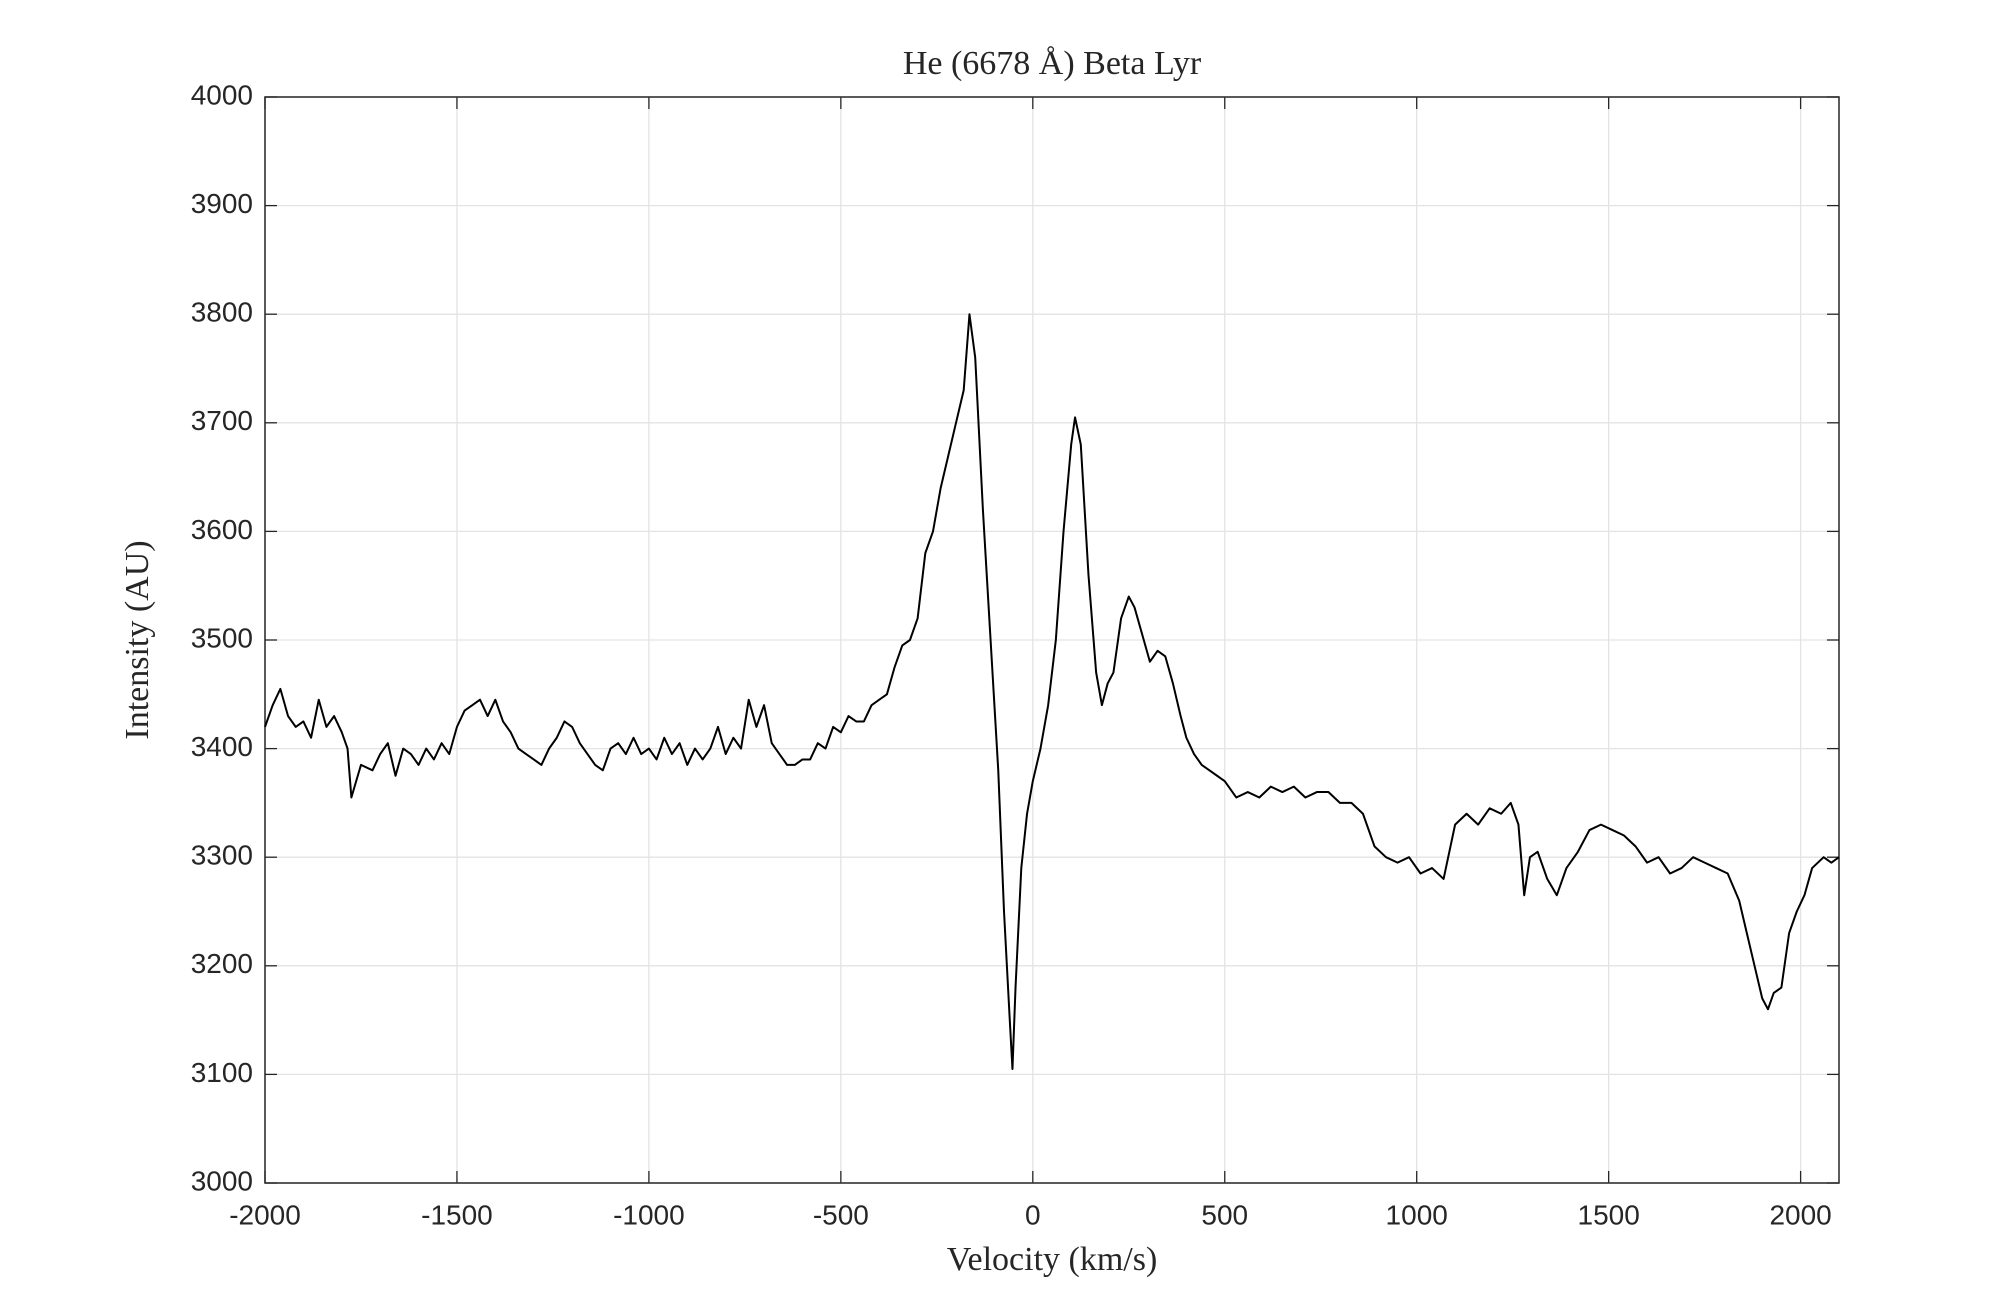 The width and height of the screenshot is (2006, 1312). I want to click on x-tick-label: 1000, so click(1417, 1214).